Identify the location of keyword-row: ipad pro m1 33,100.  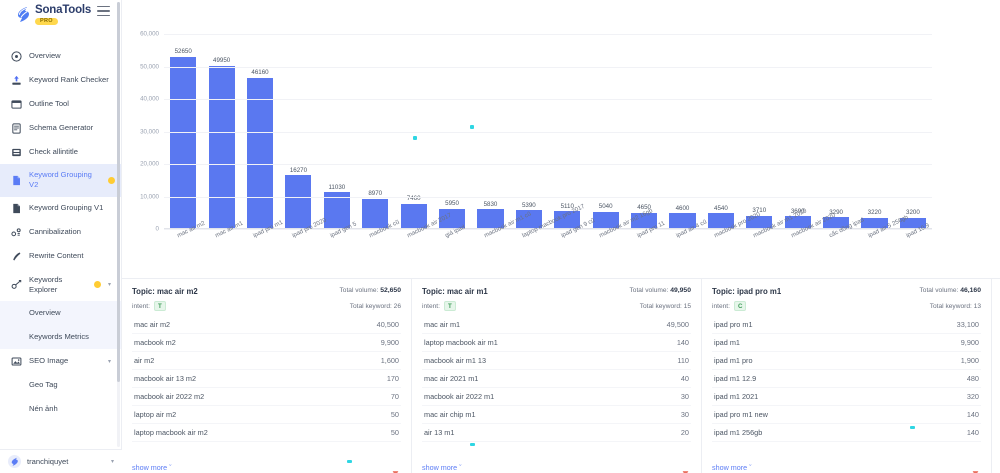
(846, 325).